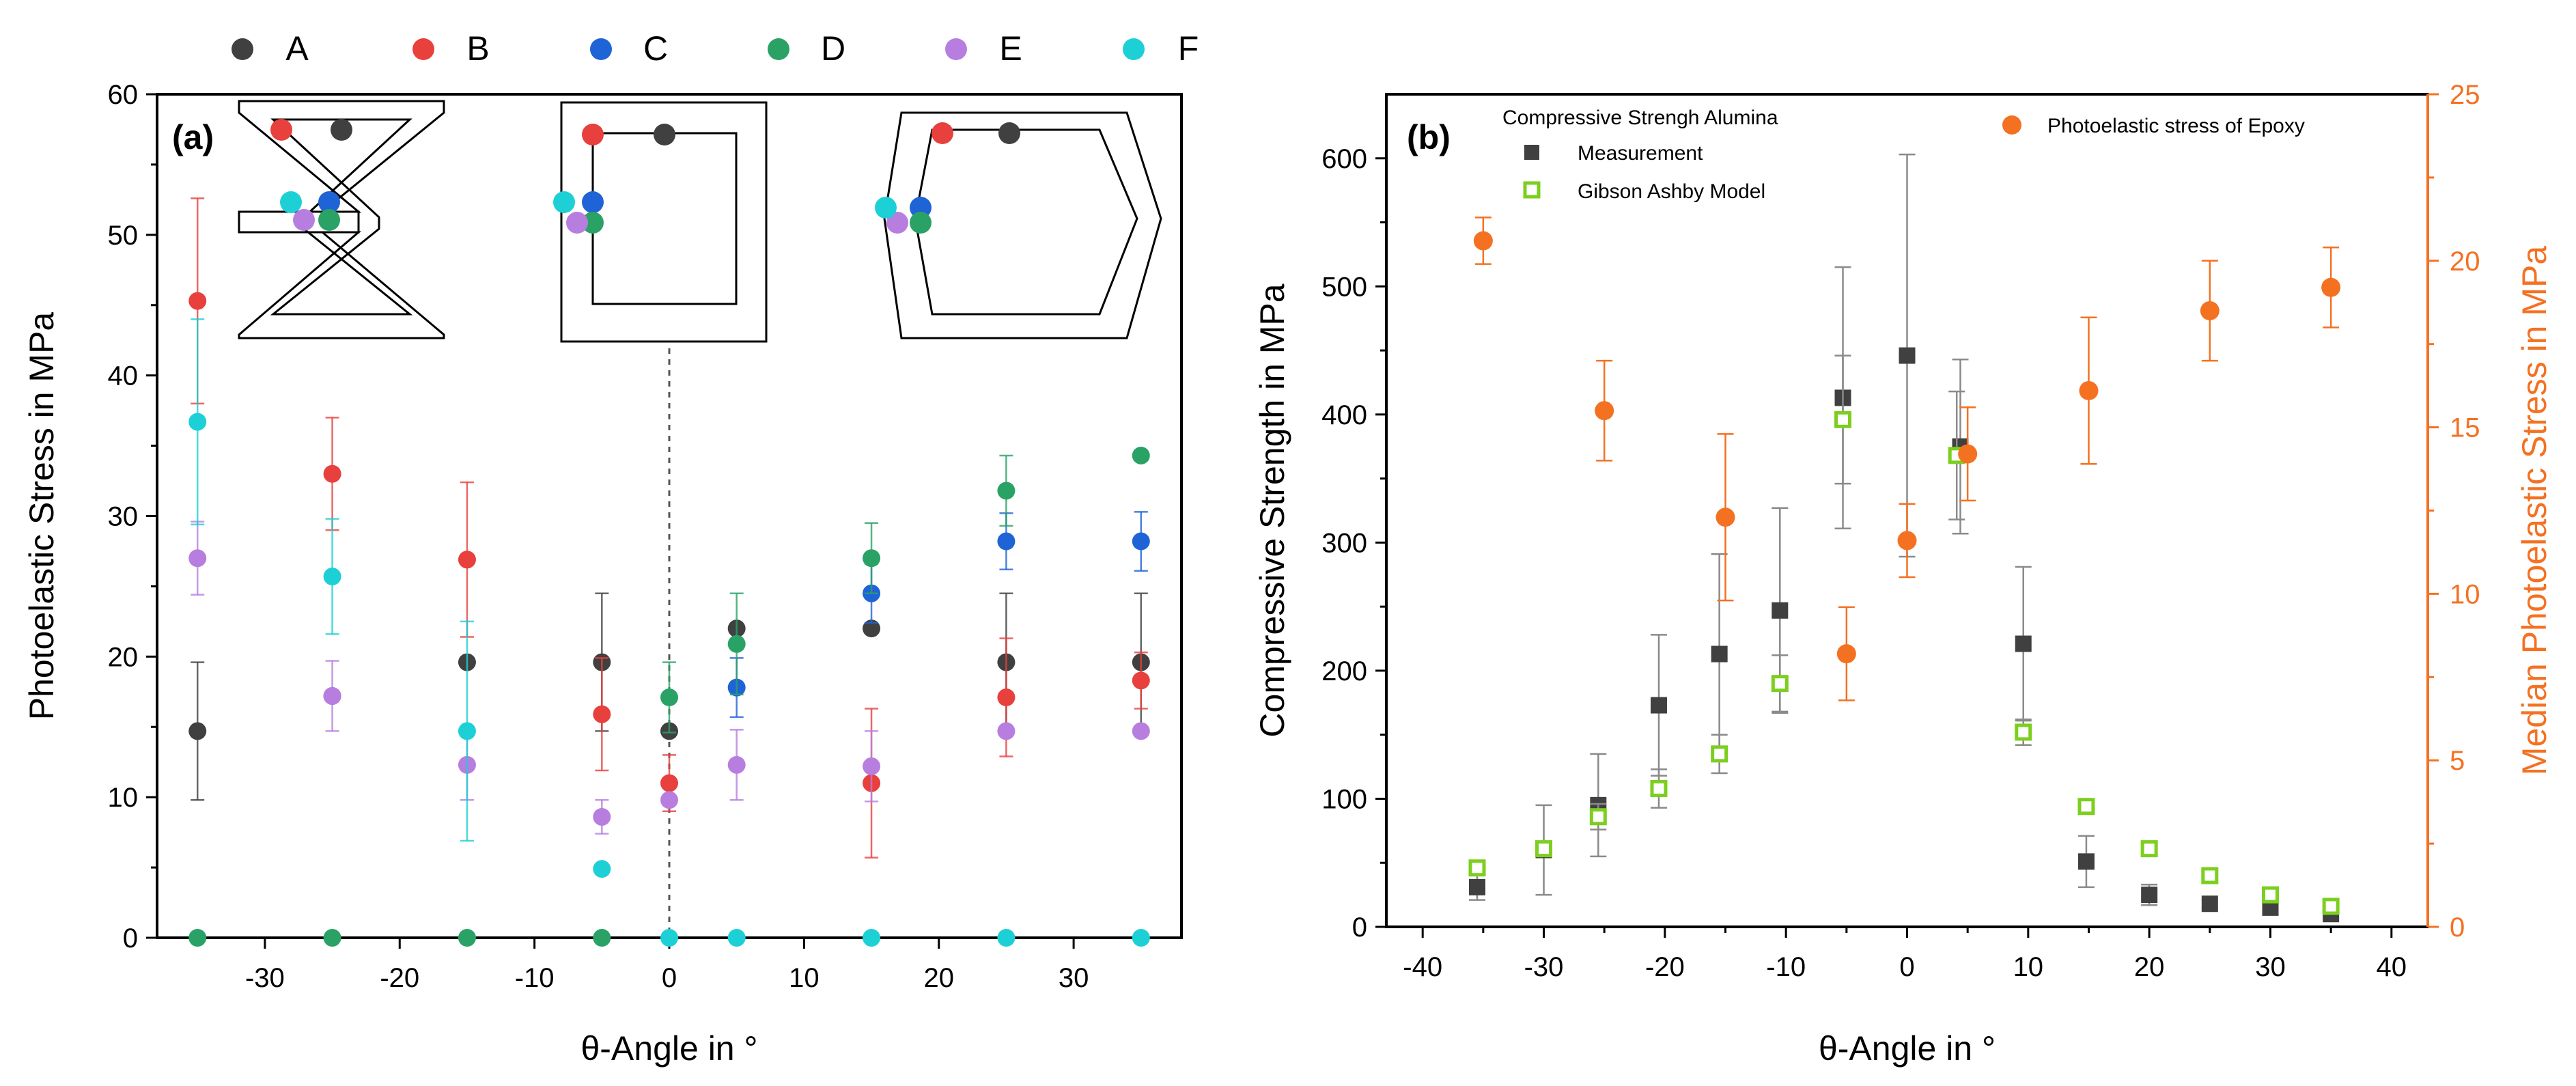 The image size is (2576, 1086). What do you see at coordinates (265, 978) in the screenshot?
I see `panel-a-x-tick-label: -30` at bounding box center [265, 978].